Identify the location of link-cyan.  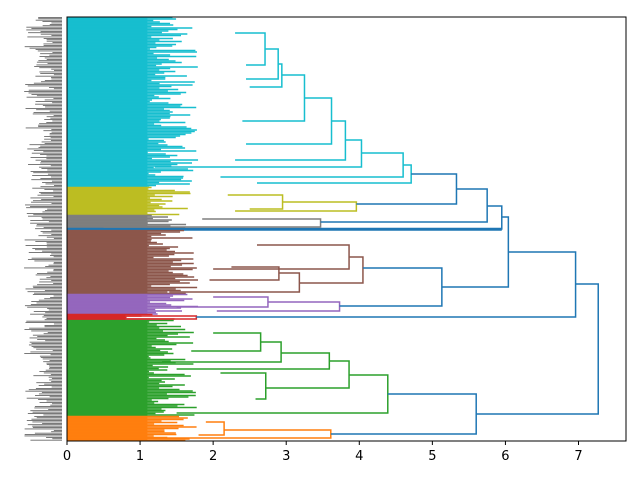
(291, 140).